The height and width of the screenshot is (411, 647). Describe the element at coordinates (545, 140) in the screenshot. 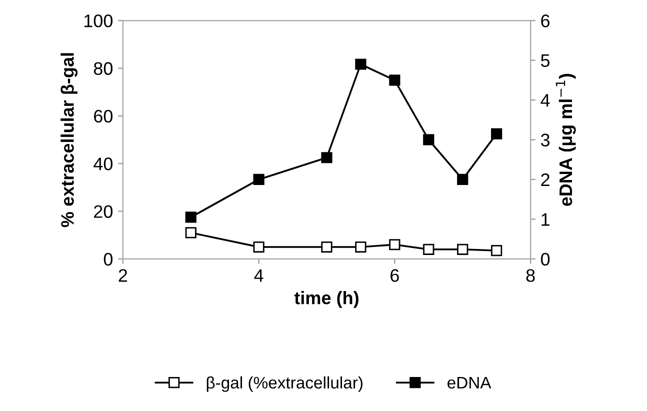

I see `y2-tick-label: 3` at that location.